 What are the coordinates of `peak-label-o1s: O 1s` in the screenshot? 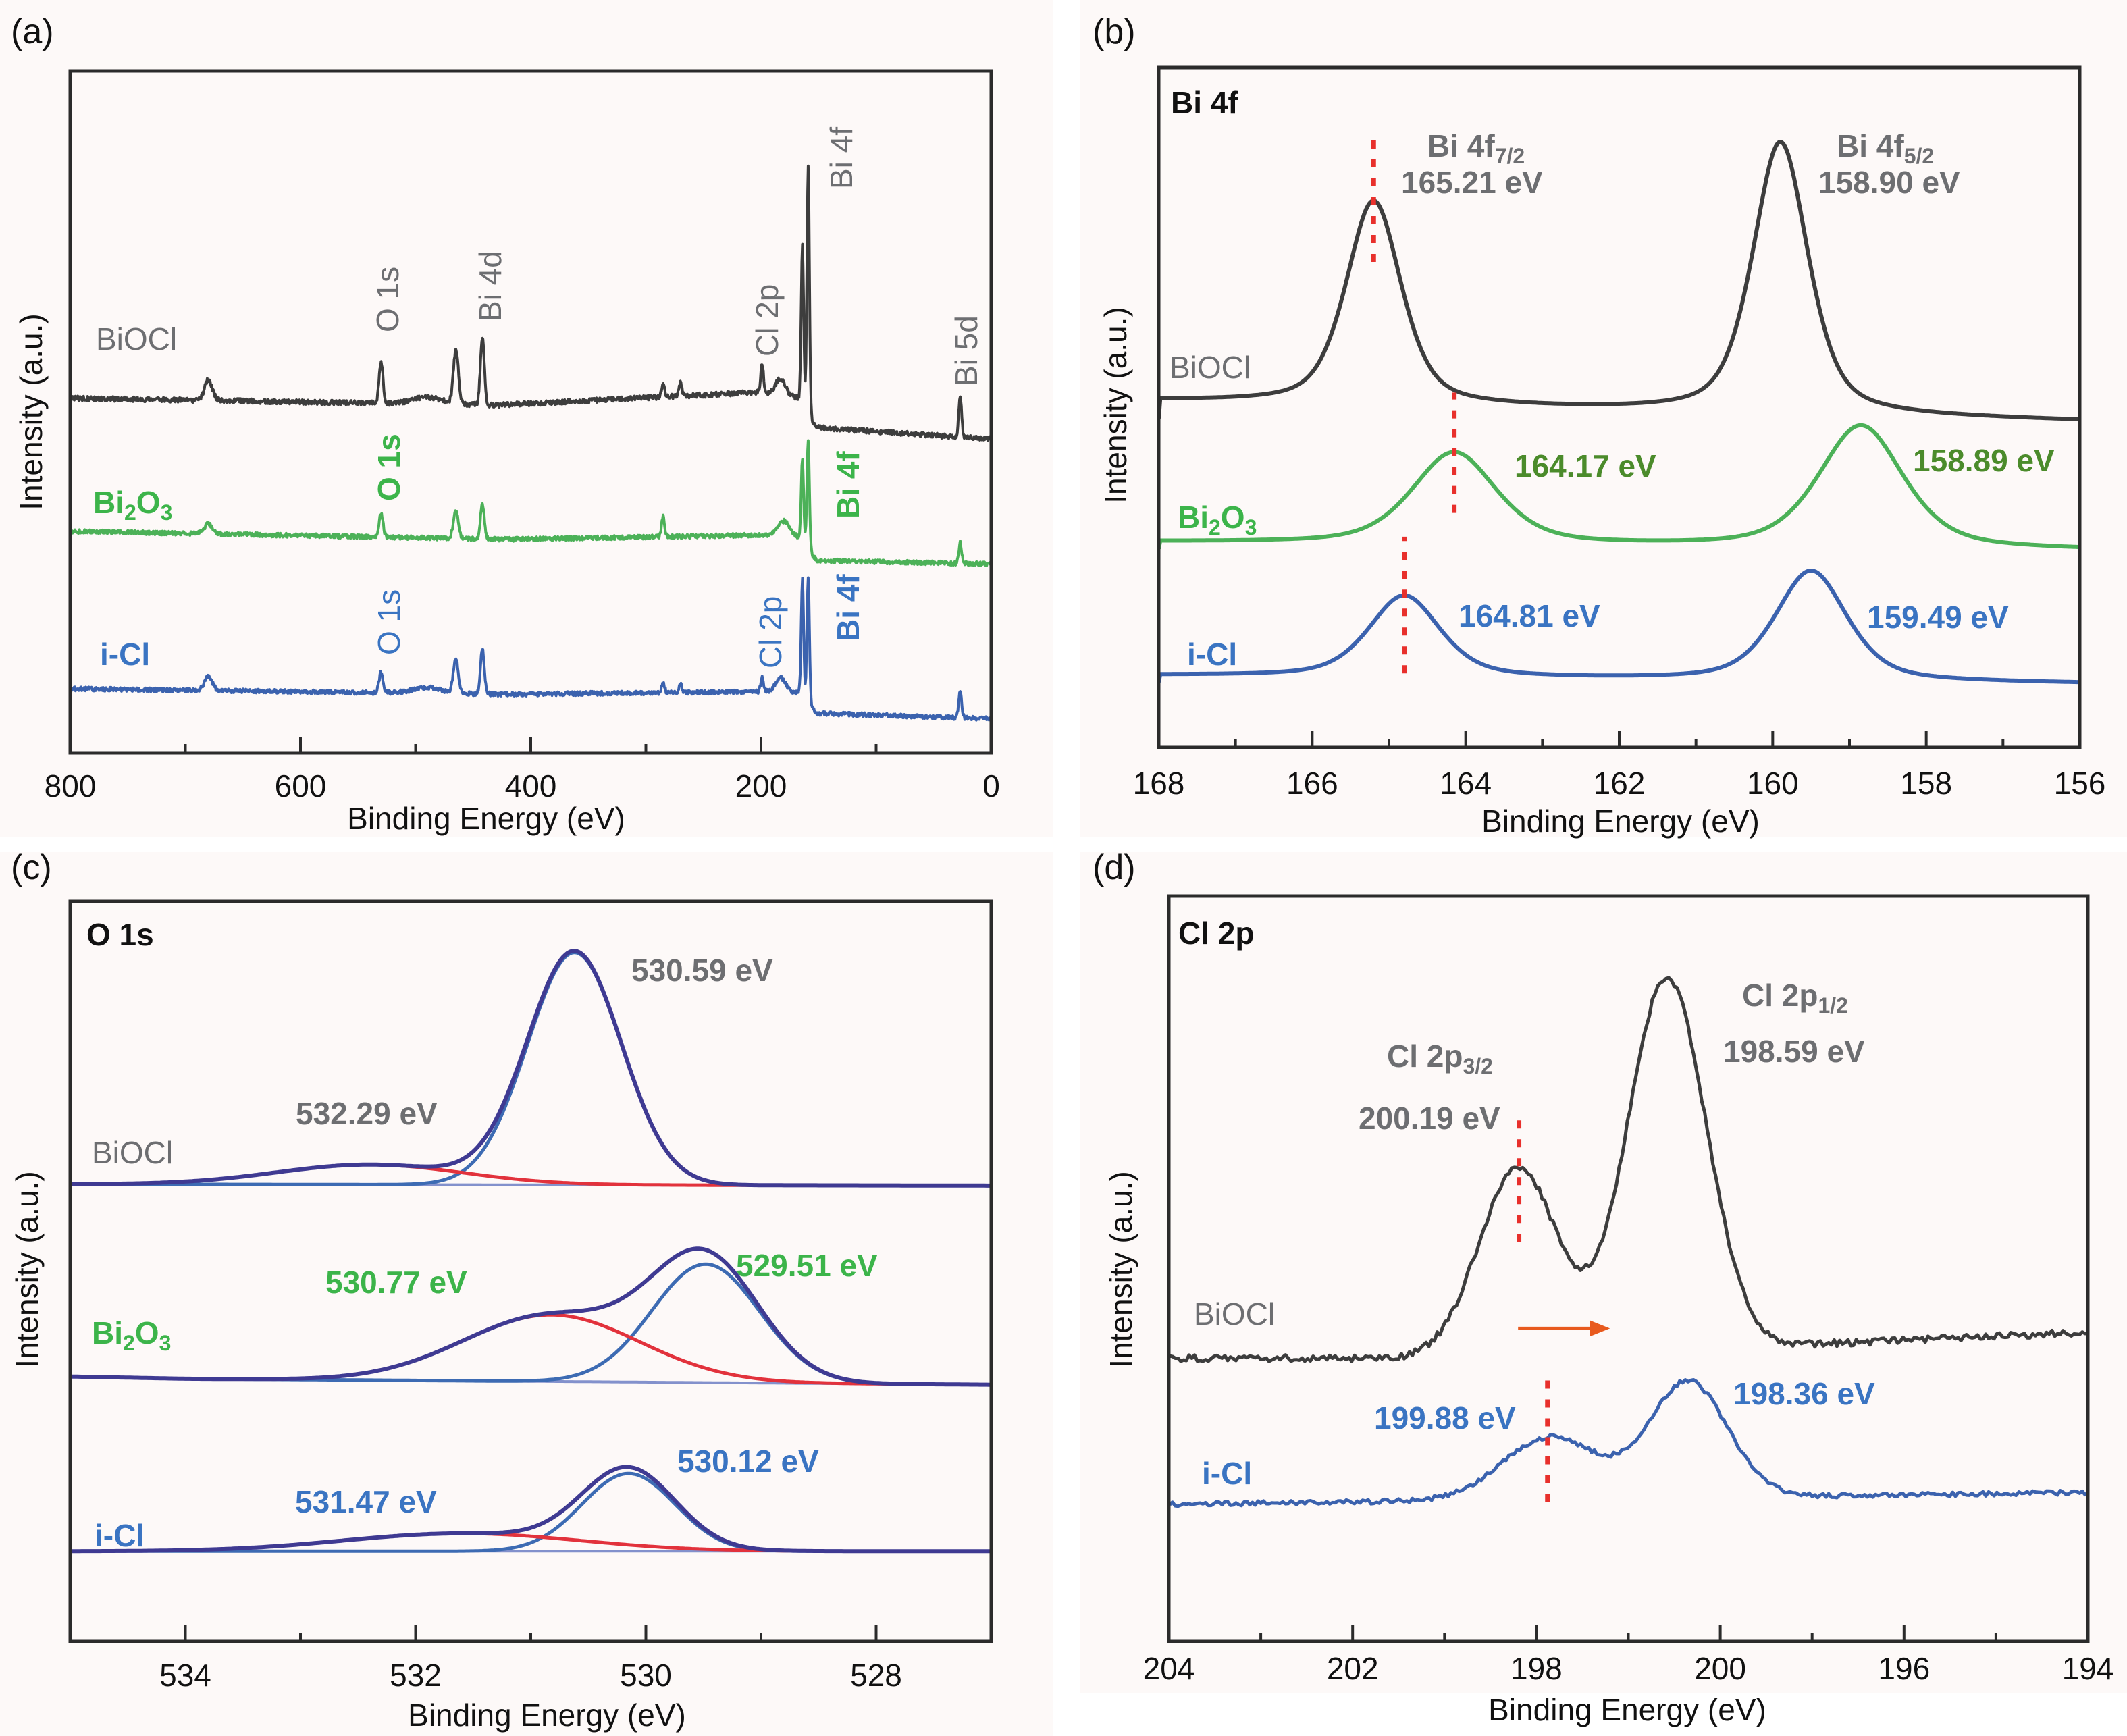 It's located at (387, 299).